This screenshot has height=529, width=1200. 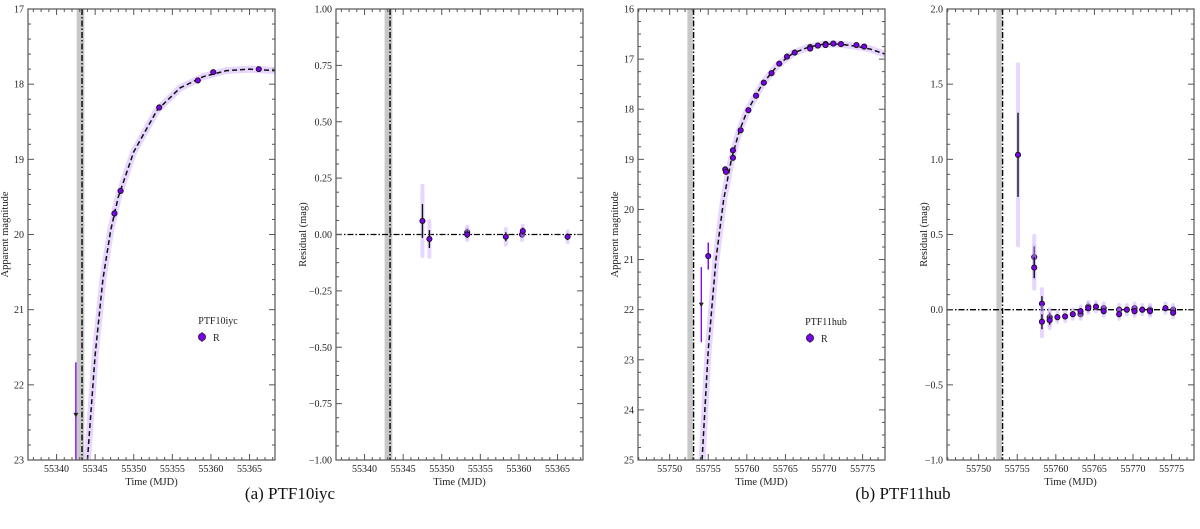 I want to click on x-tick-label: 55365, so click(x=249, y=469).